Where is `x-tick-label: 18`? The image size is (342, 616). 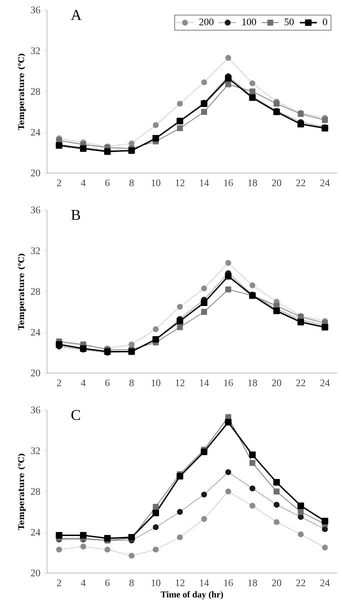
x-tick-label: 18 is located at coordinates (253, 383).